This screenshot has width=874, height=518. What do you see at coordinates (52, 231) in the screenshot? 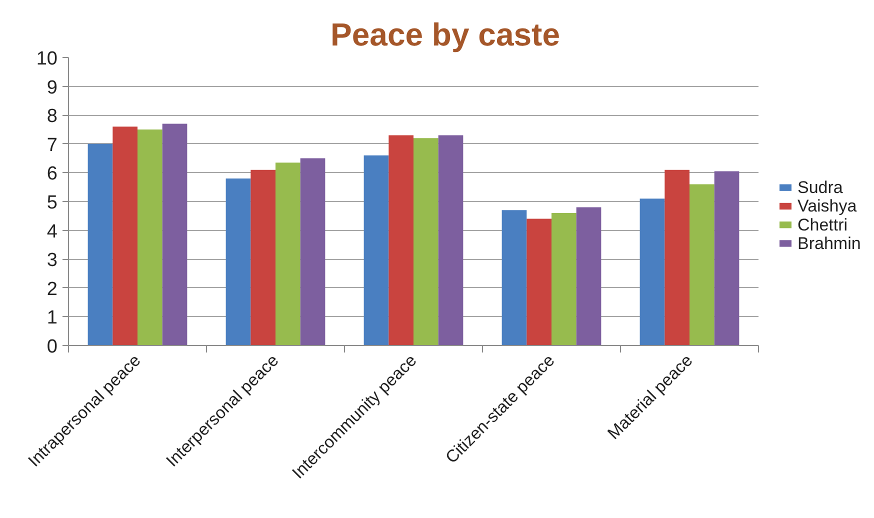
I see `y-tick-label: 4` at bounding box center [52, 231].